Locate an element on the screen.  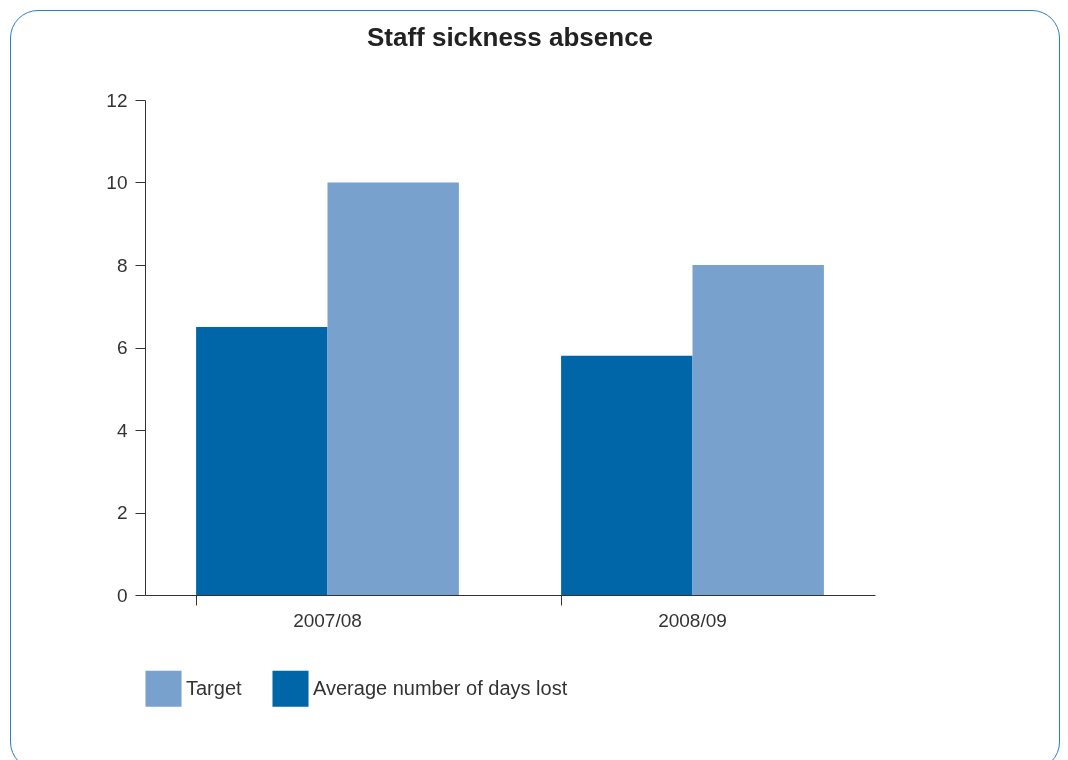
y-tick-label: 0 is located at coordinates (122, 595).